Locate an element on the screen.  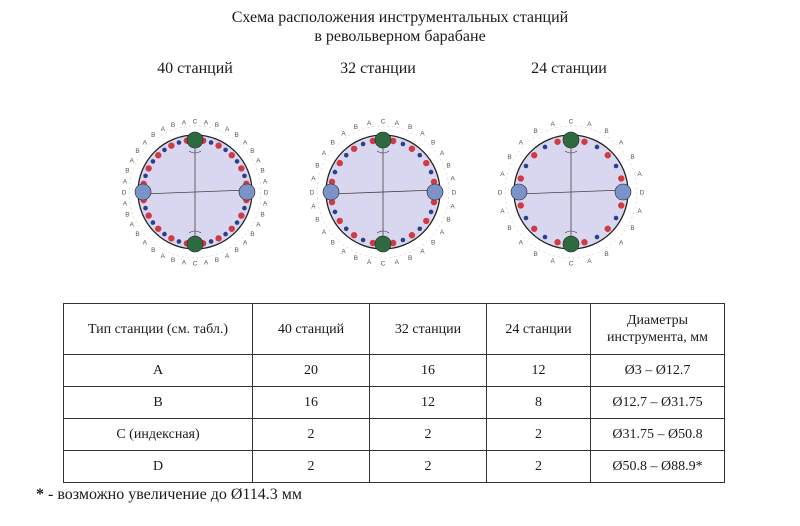
header-station-type: Тип станции (см. табл.) is located at coordinates (158, 329).